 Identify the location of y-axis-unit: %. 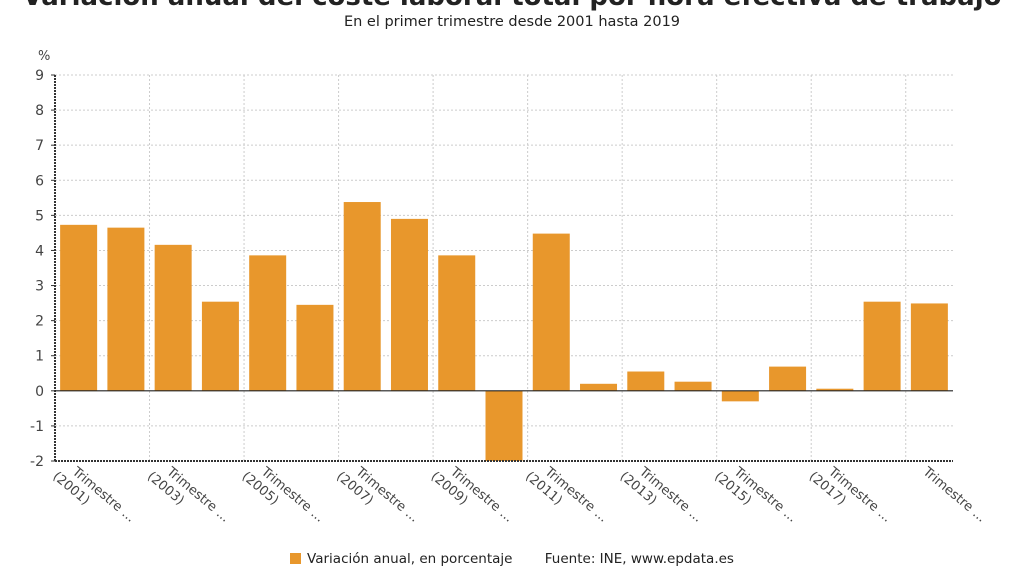
(44, 56).